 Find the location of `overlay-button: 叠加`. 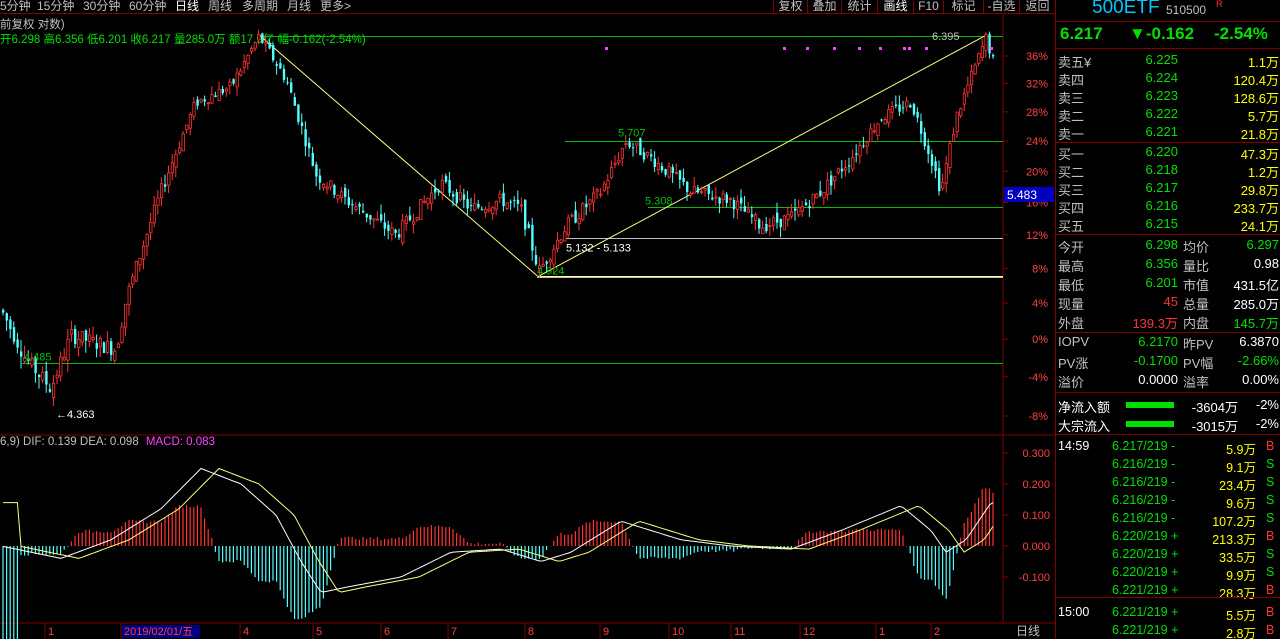

overlay-button: 叠加 is located at coordinates (824, 7).